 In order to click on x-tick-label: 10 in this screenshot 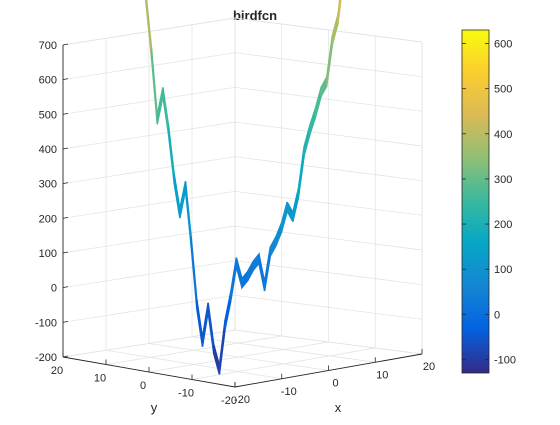, I will do `click(382, 375)`.